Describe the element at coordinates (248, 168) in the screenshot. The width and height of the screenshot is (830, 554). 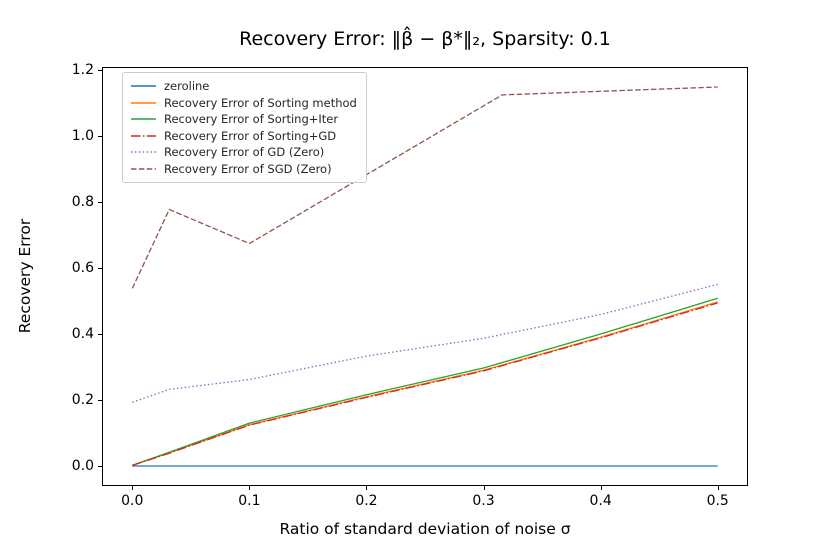
I see `legend-item-label: Recovery Error of SGD (Zero)` at that location.